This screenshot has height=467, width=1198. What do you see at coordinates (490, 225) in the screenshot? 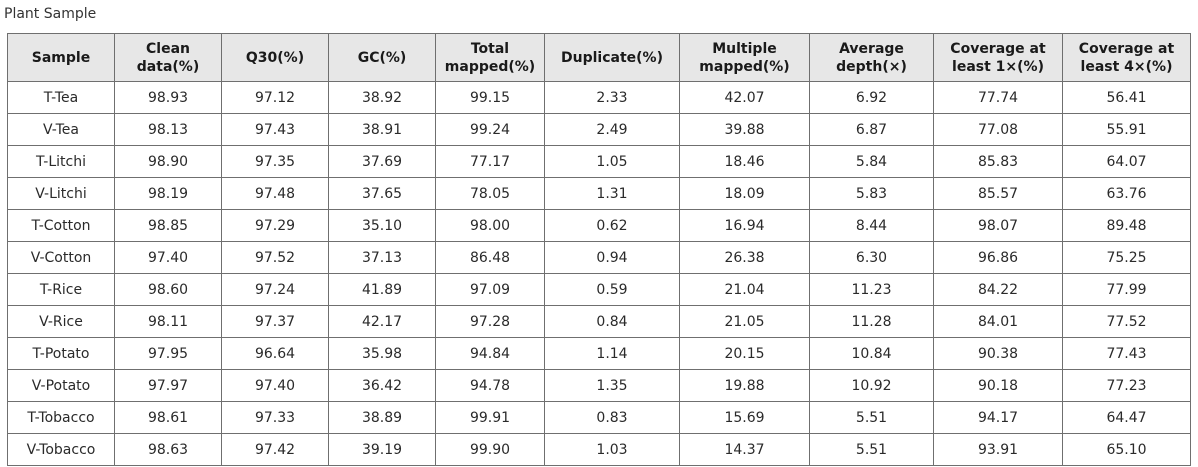
I see `table-cell: 98.00` at bounding box center [490, 225].